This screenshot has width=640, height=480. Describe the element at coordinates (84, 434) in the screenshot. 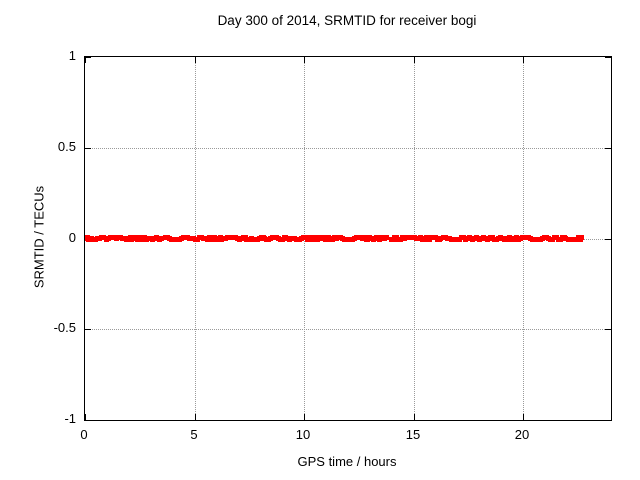

I see `x-tick-label: 0` at that location.